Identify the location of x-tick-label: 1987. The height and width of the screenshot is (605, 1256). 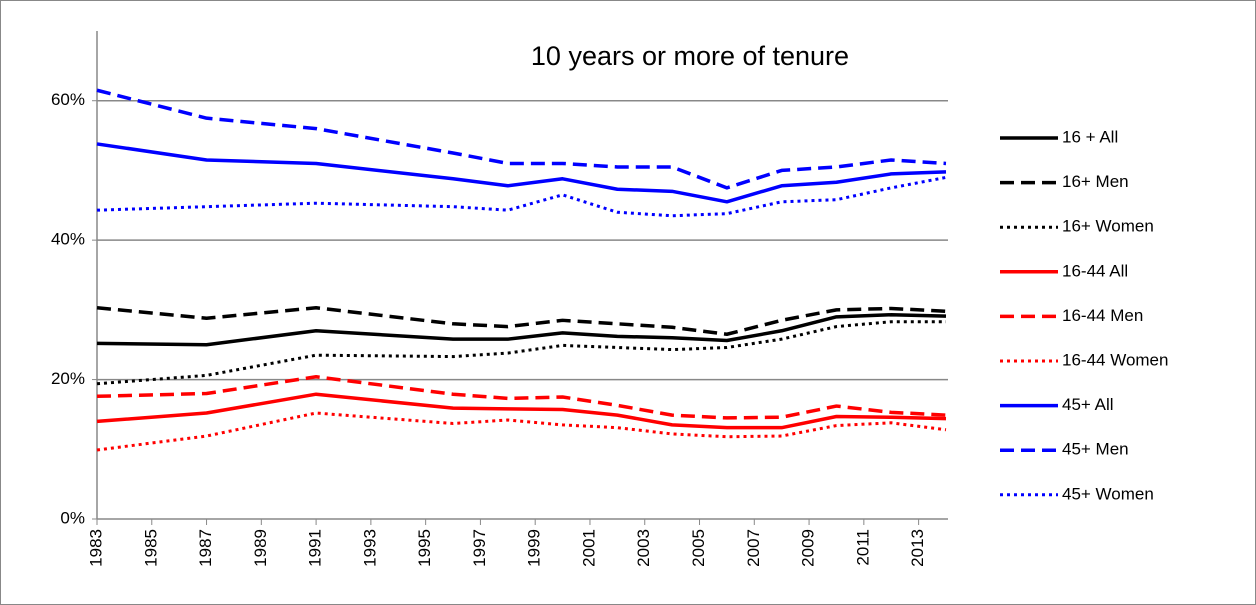
(205, 548).